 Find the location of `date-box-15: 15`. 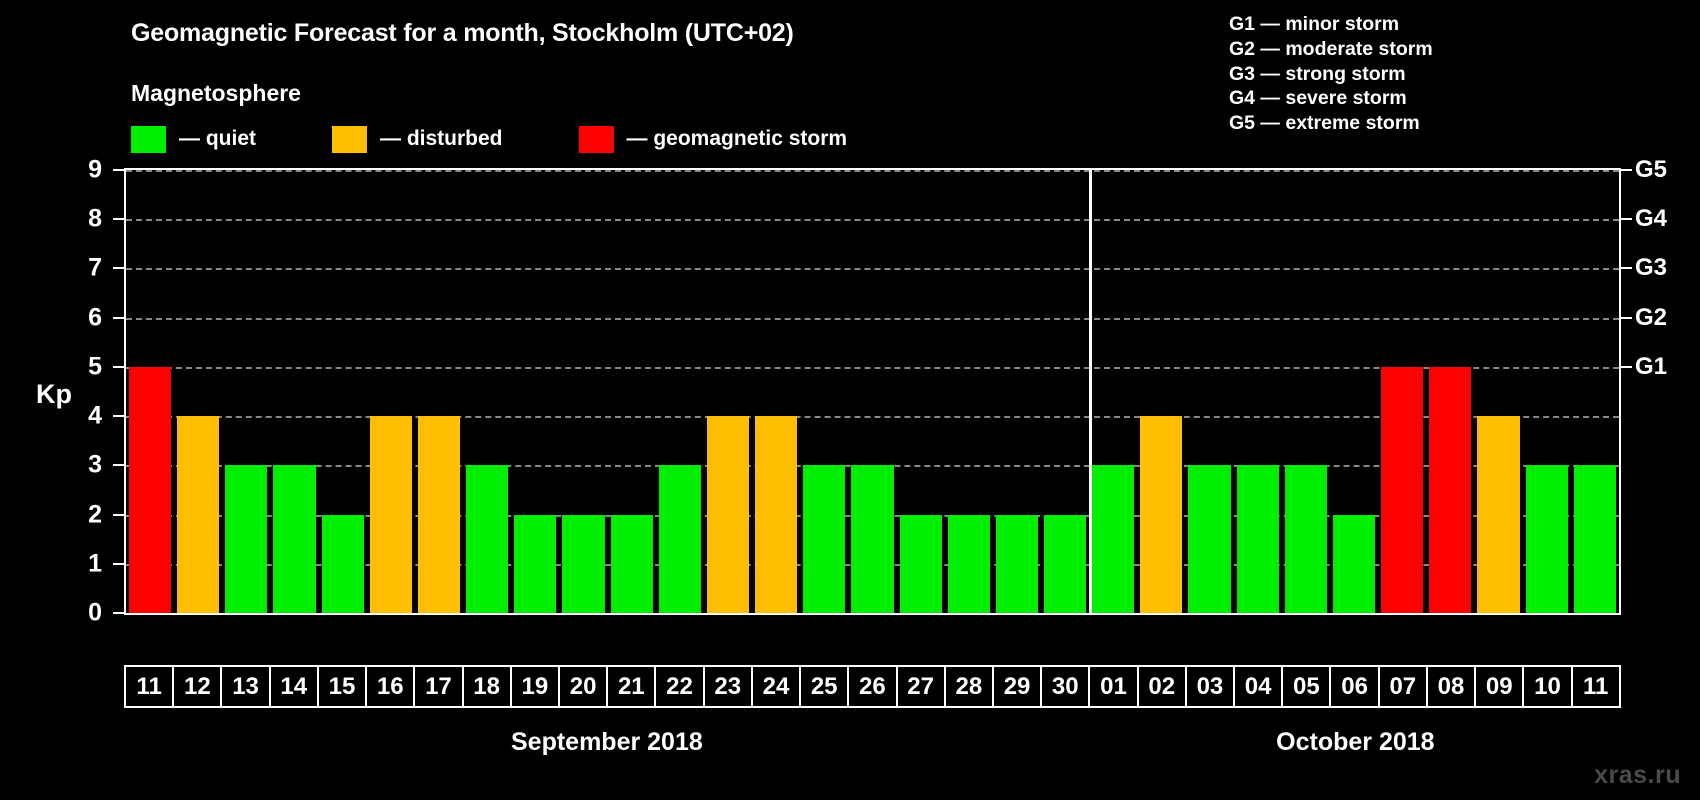

date-box-15: 15 is located at coordinates (342, 686).